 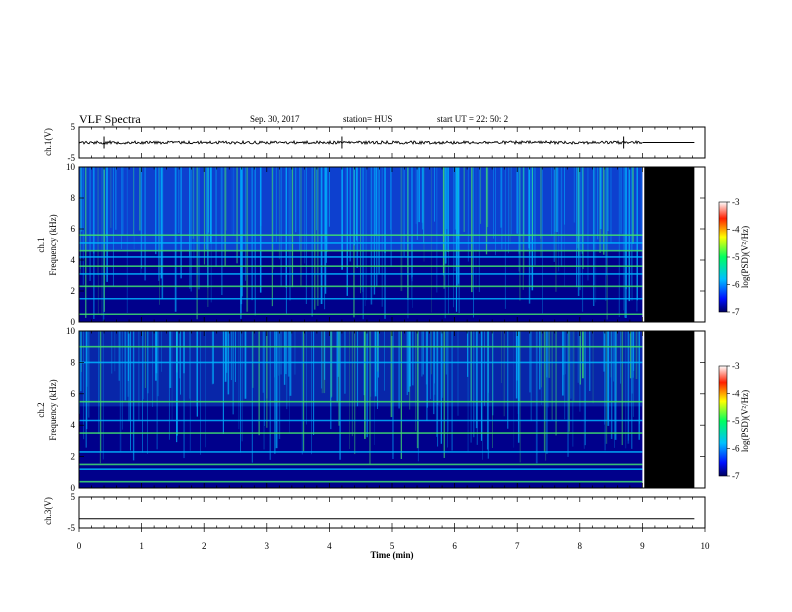 What do you see at coordinates (329, 546) in the screenshot?
I see `x-tick-label: 4` at bounding box center [329, 546].